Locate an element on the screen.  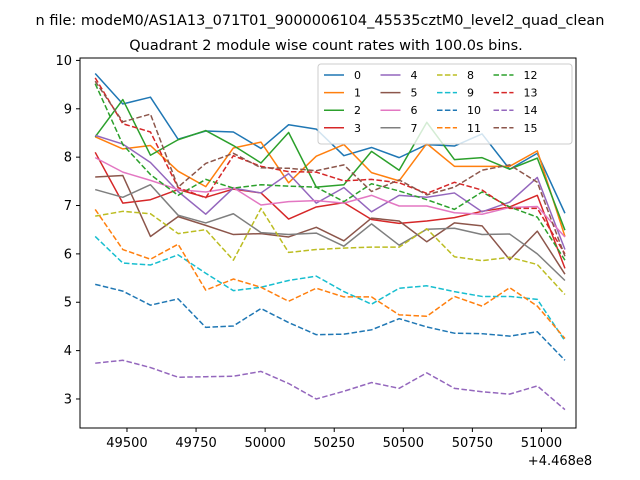
legend-label-4: 4 is located at coordinates (414, 75).